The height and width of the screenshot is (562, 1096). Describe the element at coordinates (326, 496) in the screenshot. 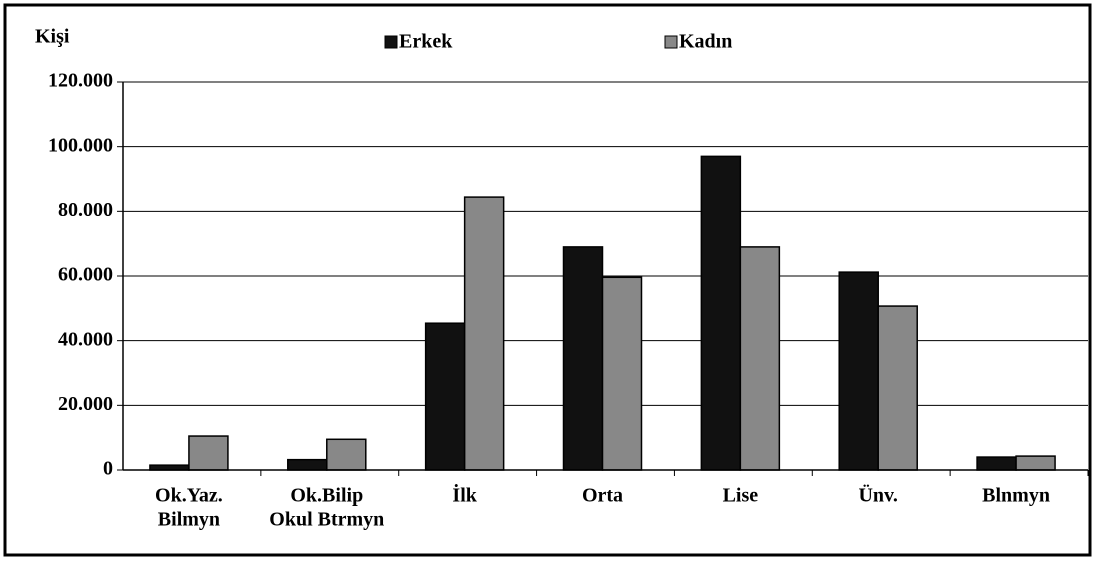

I see `x-tick-label: Ok.Bilip` at that location.